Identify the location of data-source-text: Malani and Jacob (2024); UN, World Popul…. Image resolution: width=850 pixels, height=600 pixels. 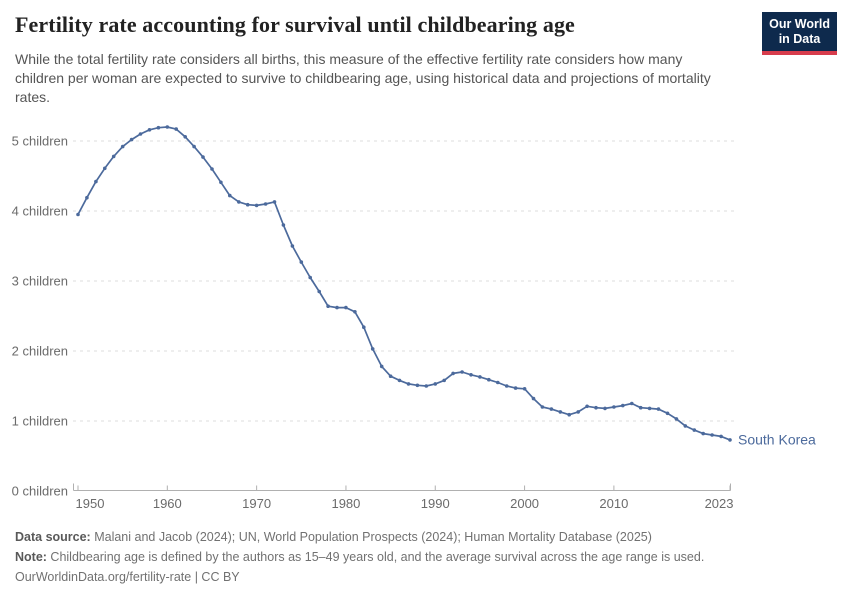
(371, 537).